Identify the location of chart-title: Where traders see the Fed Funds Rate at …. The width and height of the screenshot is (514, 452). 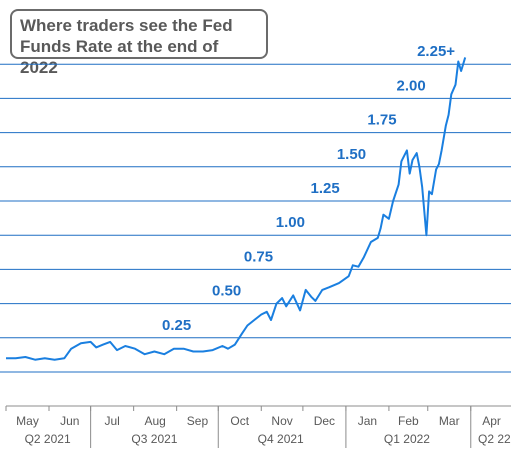
(139, 43).